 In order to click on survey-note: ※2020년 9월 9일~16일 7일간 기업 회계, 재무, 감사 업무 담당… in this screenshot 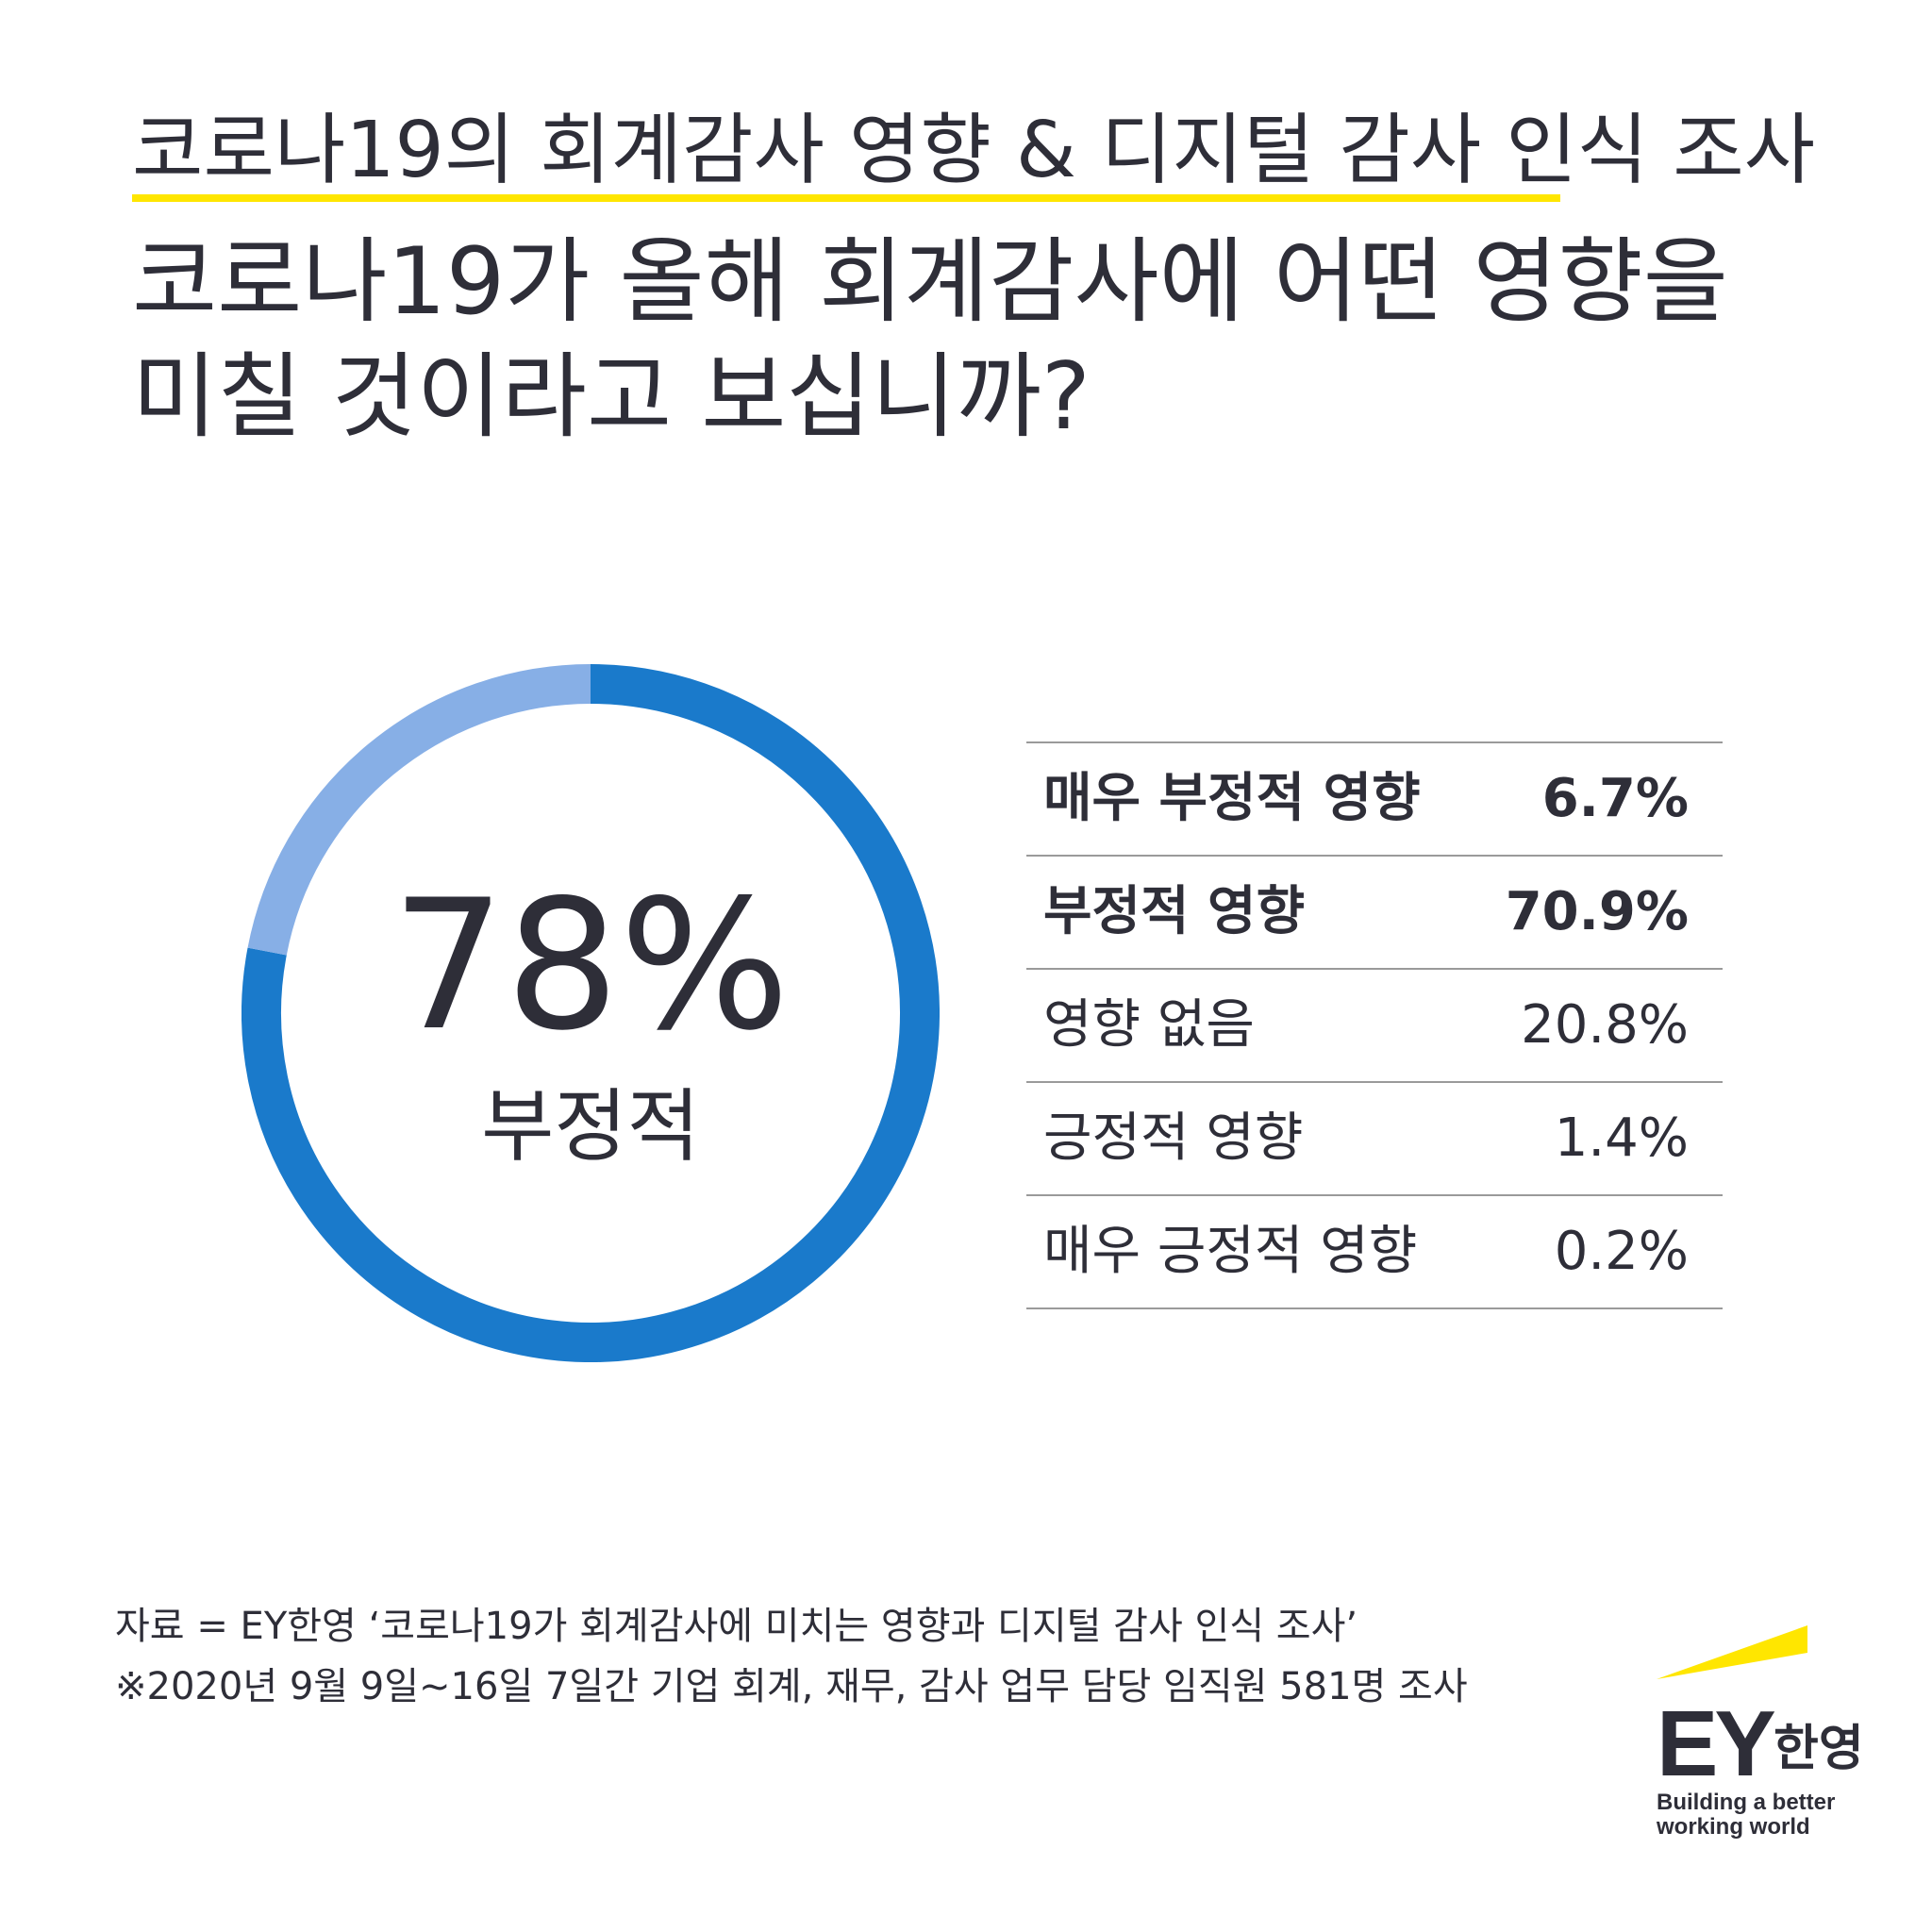, I will do `click(791, 1687)`.